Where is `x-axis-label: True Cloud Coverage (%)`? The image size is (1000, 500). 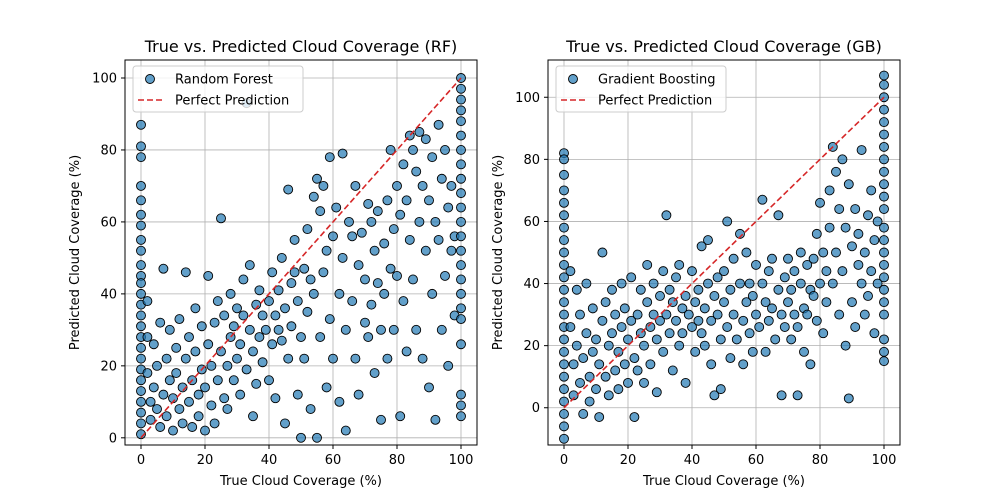
x-axis-label: True Cloud Coverage (%) is located at coordinates (723, 481).